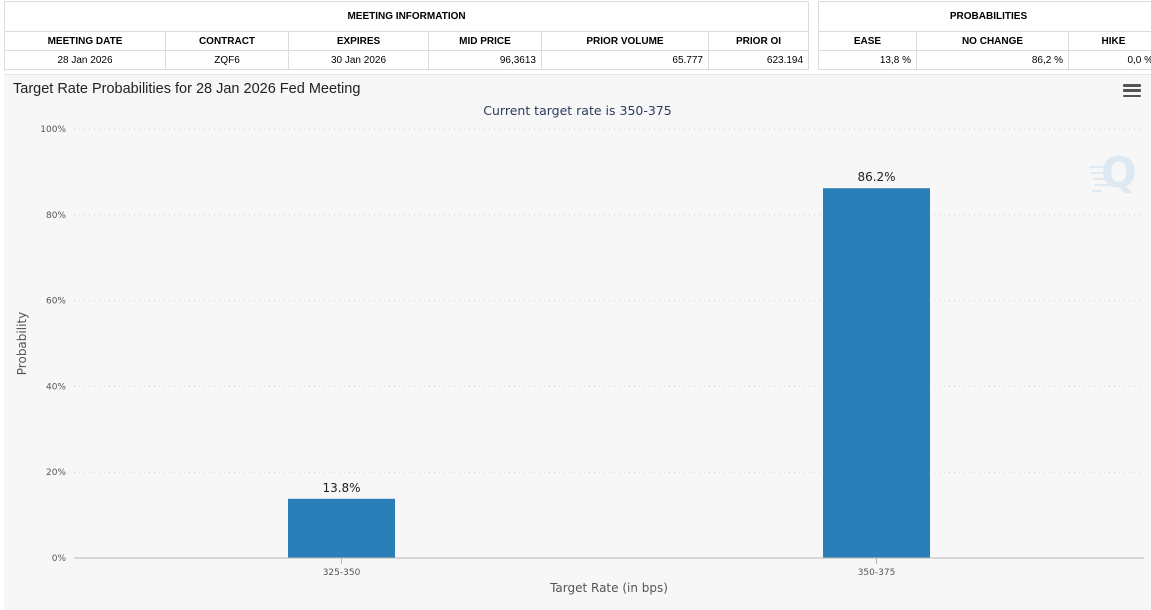 This screenshot has width=1151, height=610. Describe the element at coordinates (342, 573) in the screenshot. I see `x-tick-label: 325-350` at that location.